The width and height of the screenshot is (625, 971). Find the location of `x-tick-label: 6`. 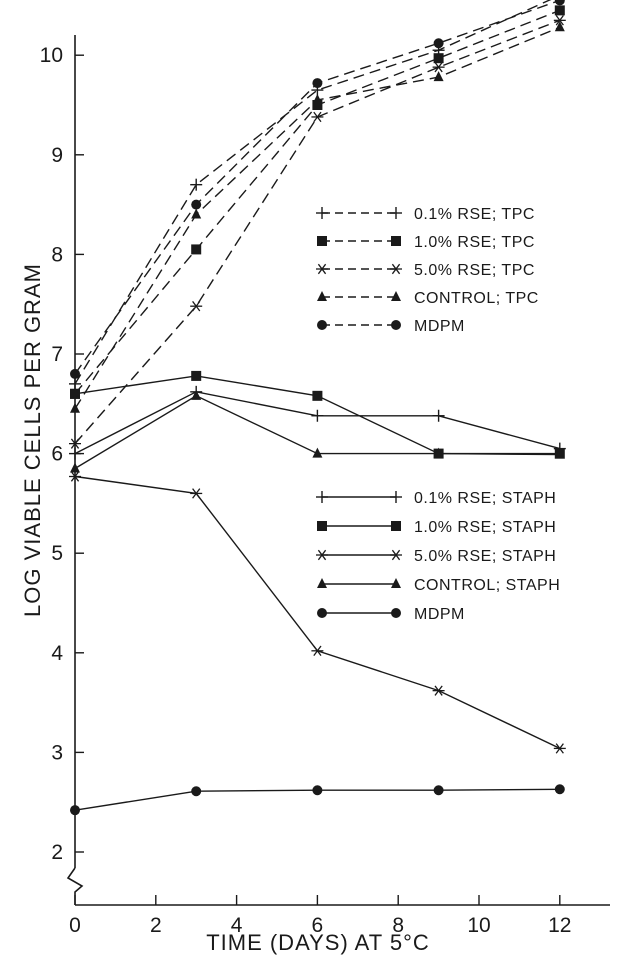

x-tick-label: 6 is located at coordinates (318, 925).